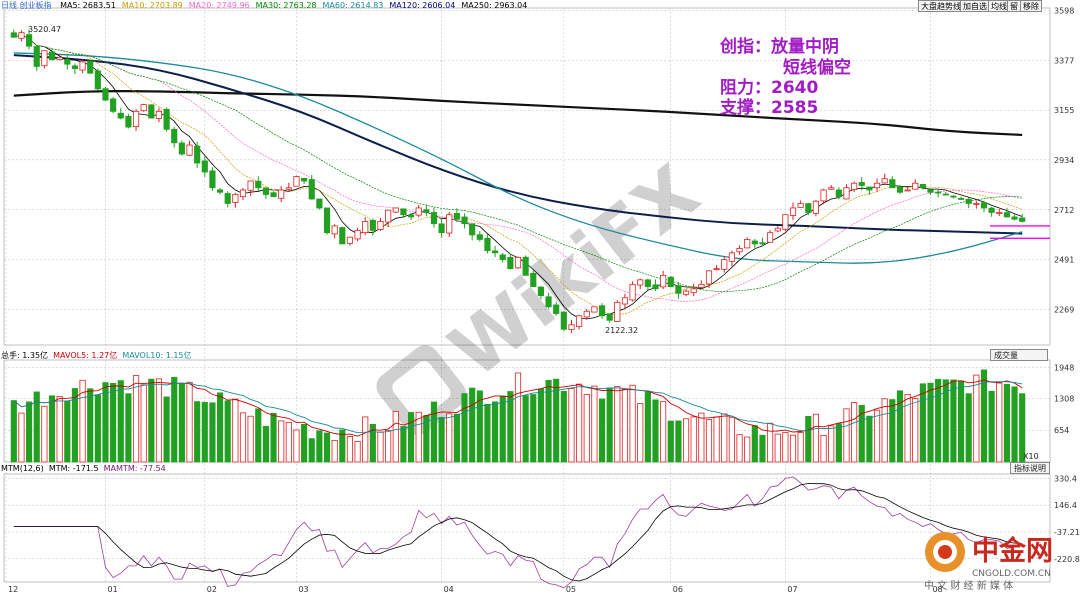 Image resolution: width=1080 pixels, height=595 pixels. I want to click on mavol10-line, so click(518, 407).